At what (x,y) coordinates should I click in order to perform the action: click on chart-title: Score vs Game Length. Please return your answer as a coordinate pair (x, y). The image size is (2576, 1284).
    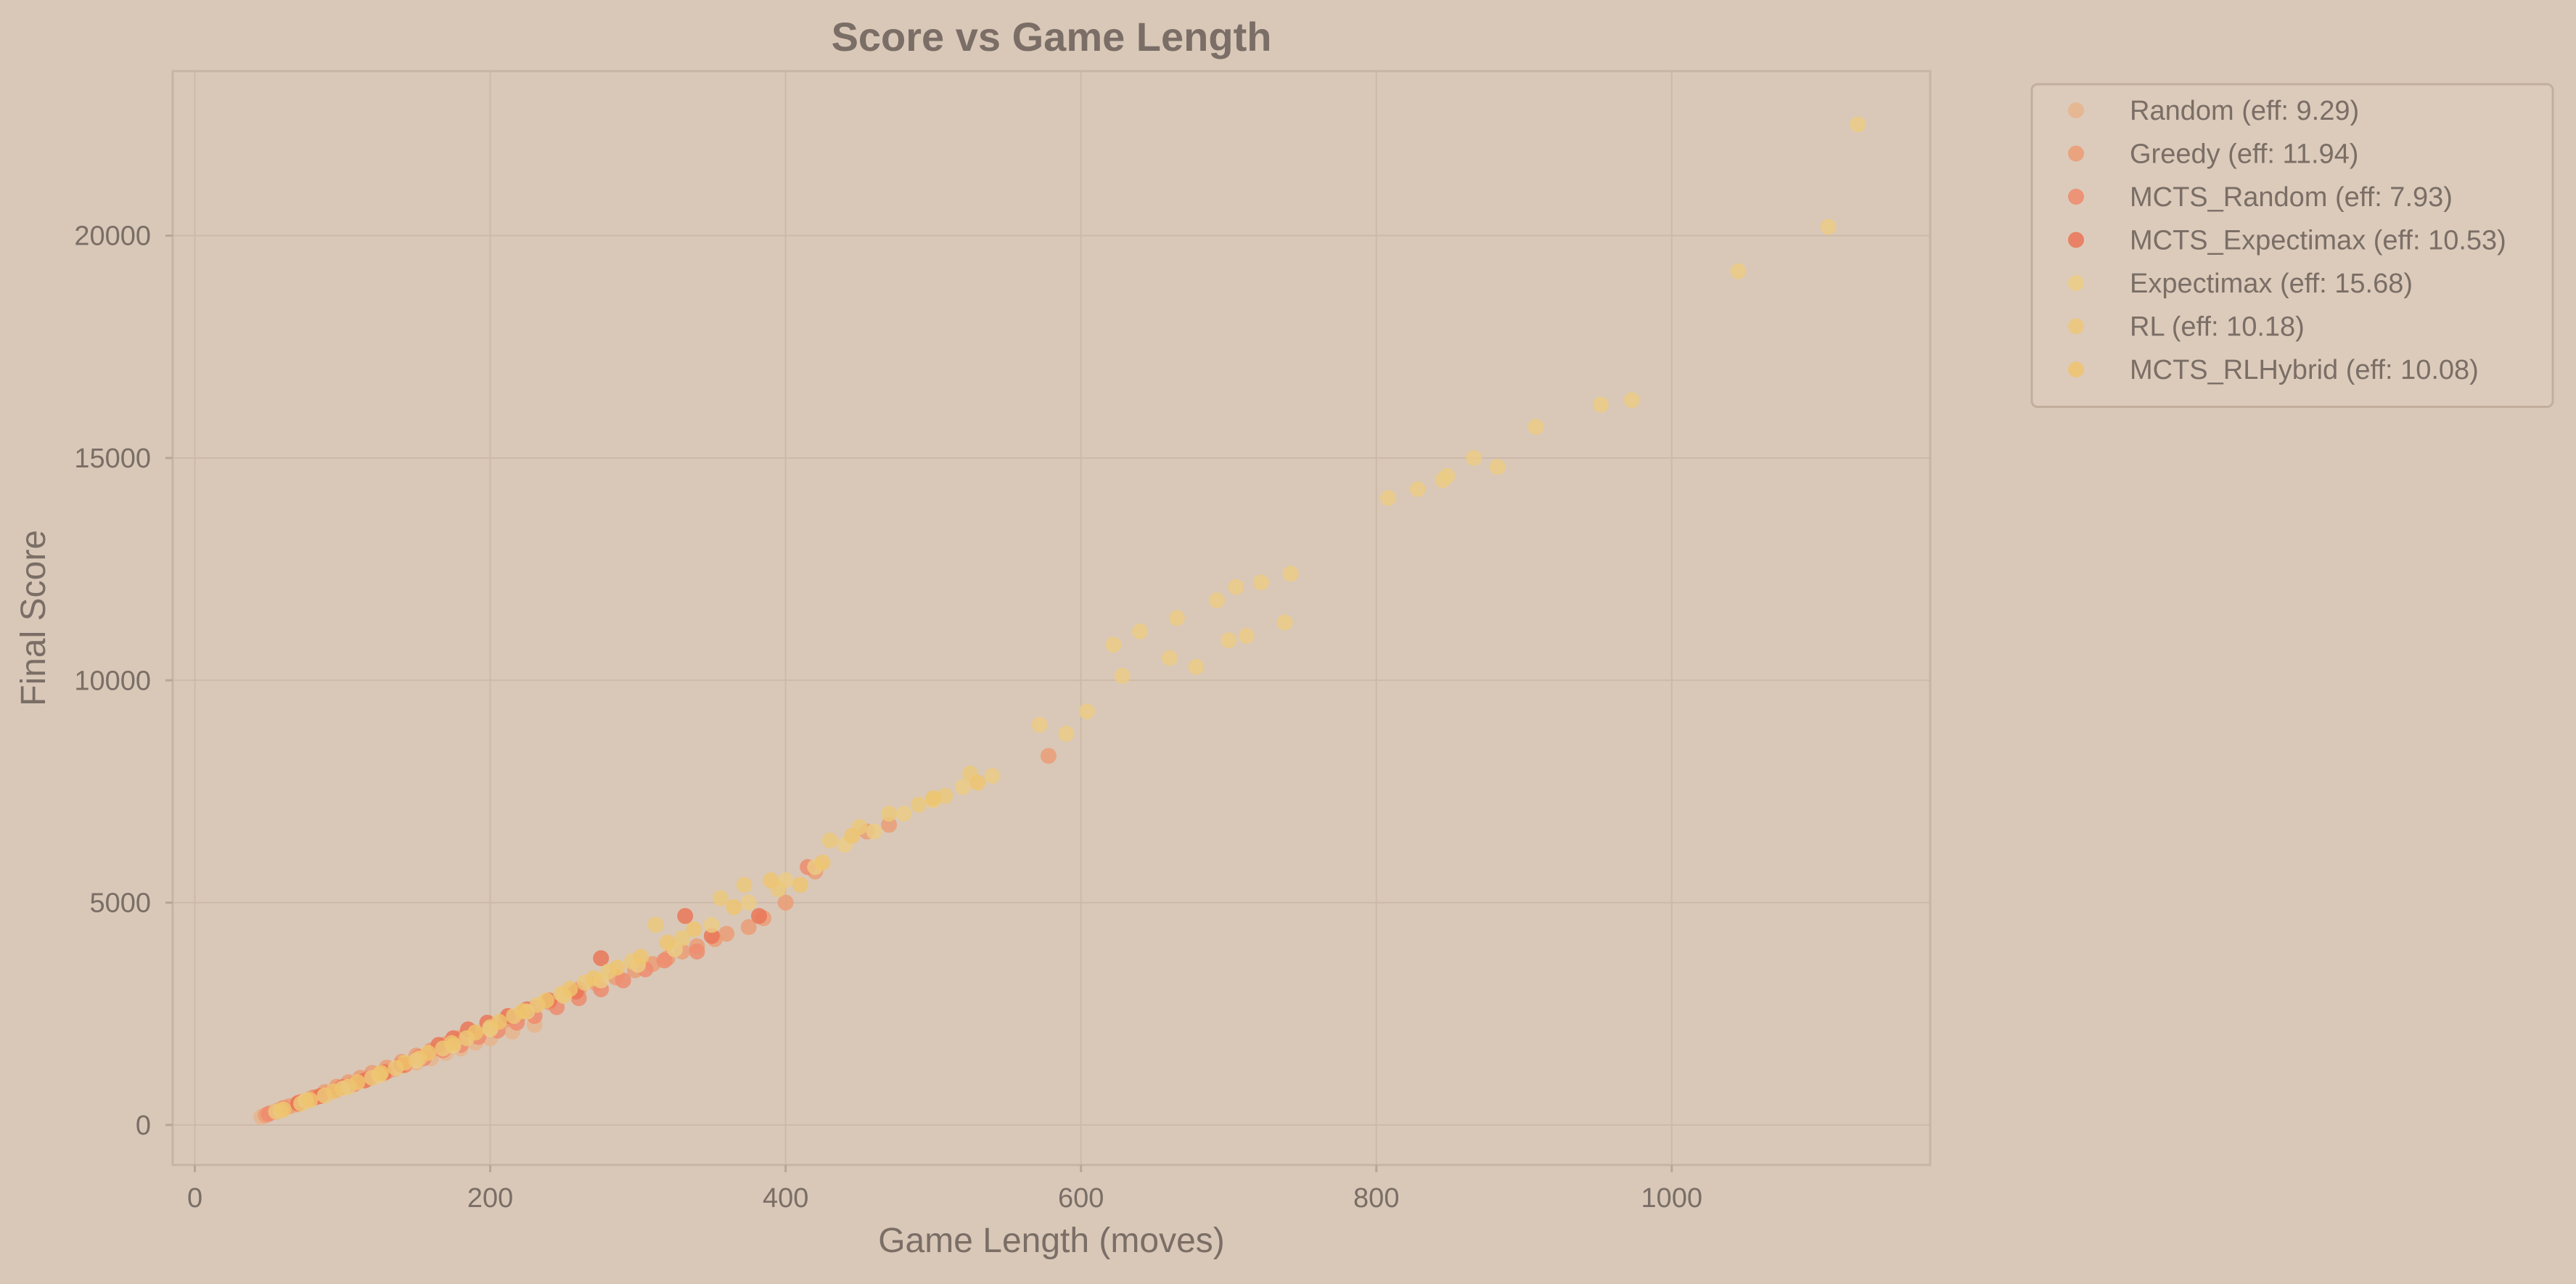
    Looking at the image, I should click on (1052, 37).